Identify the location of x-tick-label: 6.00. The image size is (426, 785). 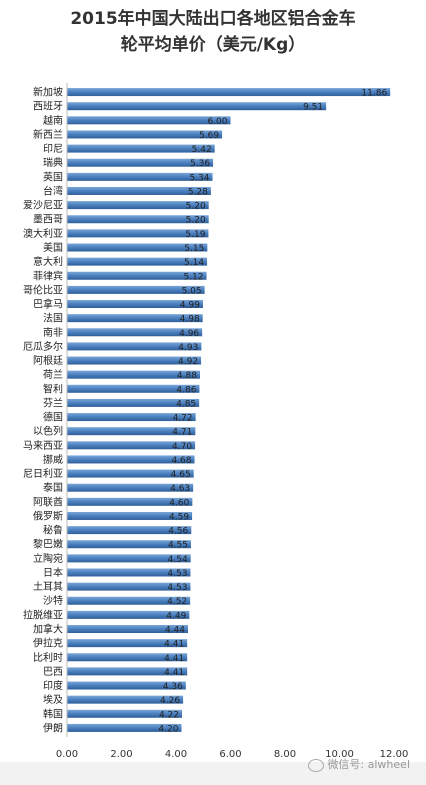
(230, 754).